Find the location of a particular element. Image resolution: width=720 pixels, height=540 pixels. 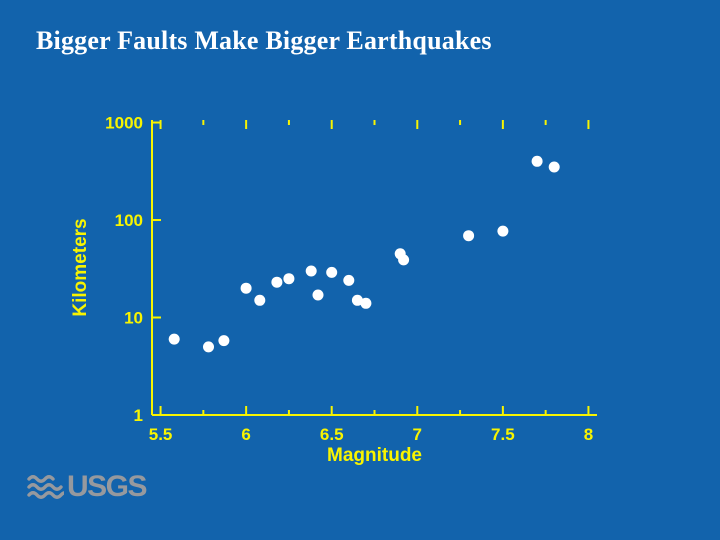

y-tick-label: 1000 is located at coordinates (124, 123).